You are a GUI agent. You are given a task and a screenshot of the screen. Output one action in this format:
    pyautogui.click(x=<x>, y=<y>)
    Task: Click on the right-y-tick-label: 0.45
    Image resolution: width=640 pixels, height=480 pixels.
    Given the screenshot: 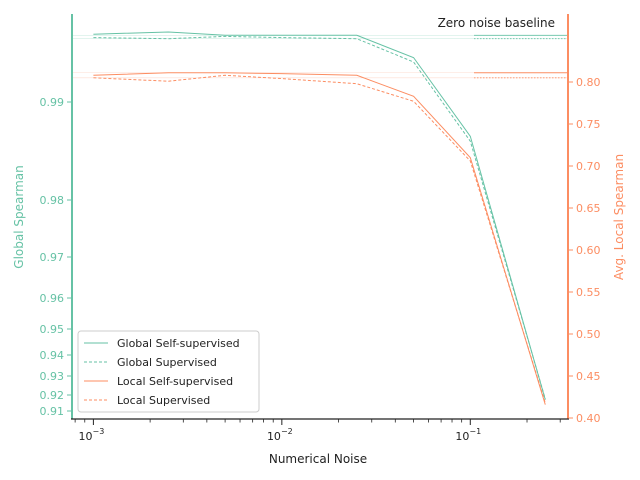 What is the action you would take?
    pyautogui.click(x=588, y=376)
    